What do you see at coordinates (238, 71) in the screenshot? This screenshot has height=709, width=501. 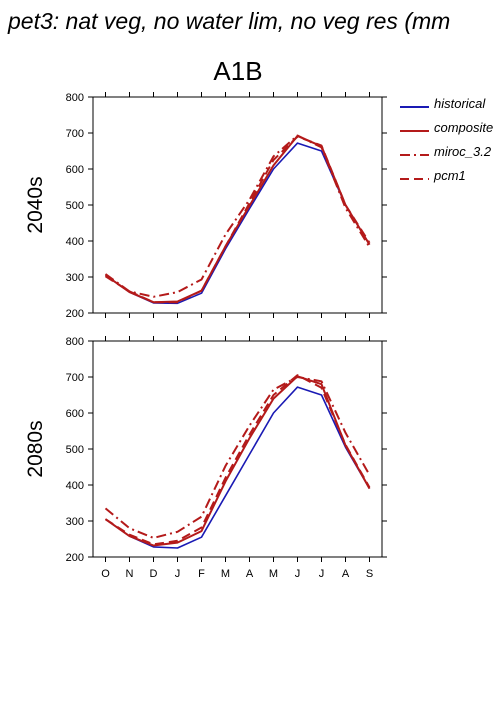 I see `scenario-title: A1B` at bounding box center [238, 71].